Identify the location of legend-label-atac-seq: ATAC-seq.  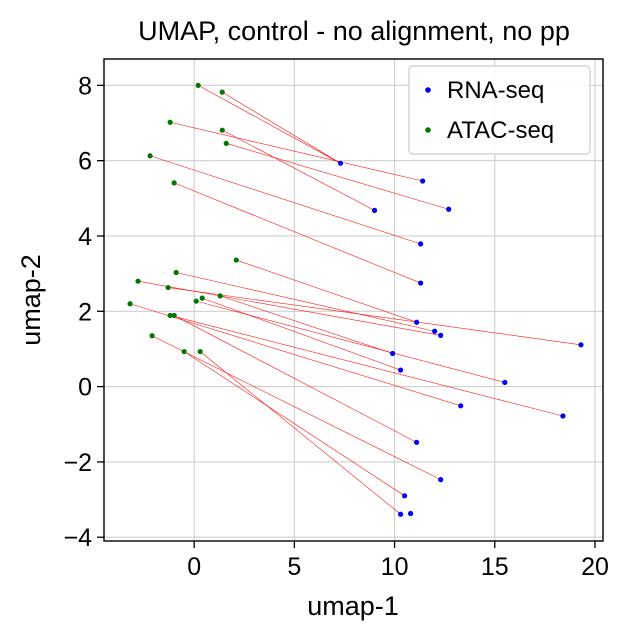
(500, 130).